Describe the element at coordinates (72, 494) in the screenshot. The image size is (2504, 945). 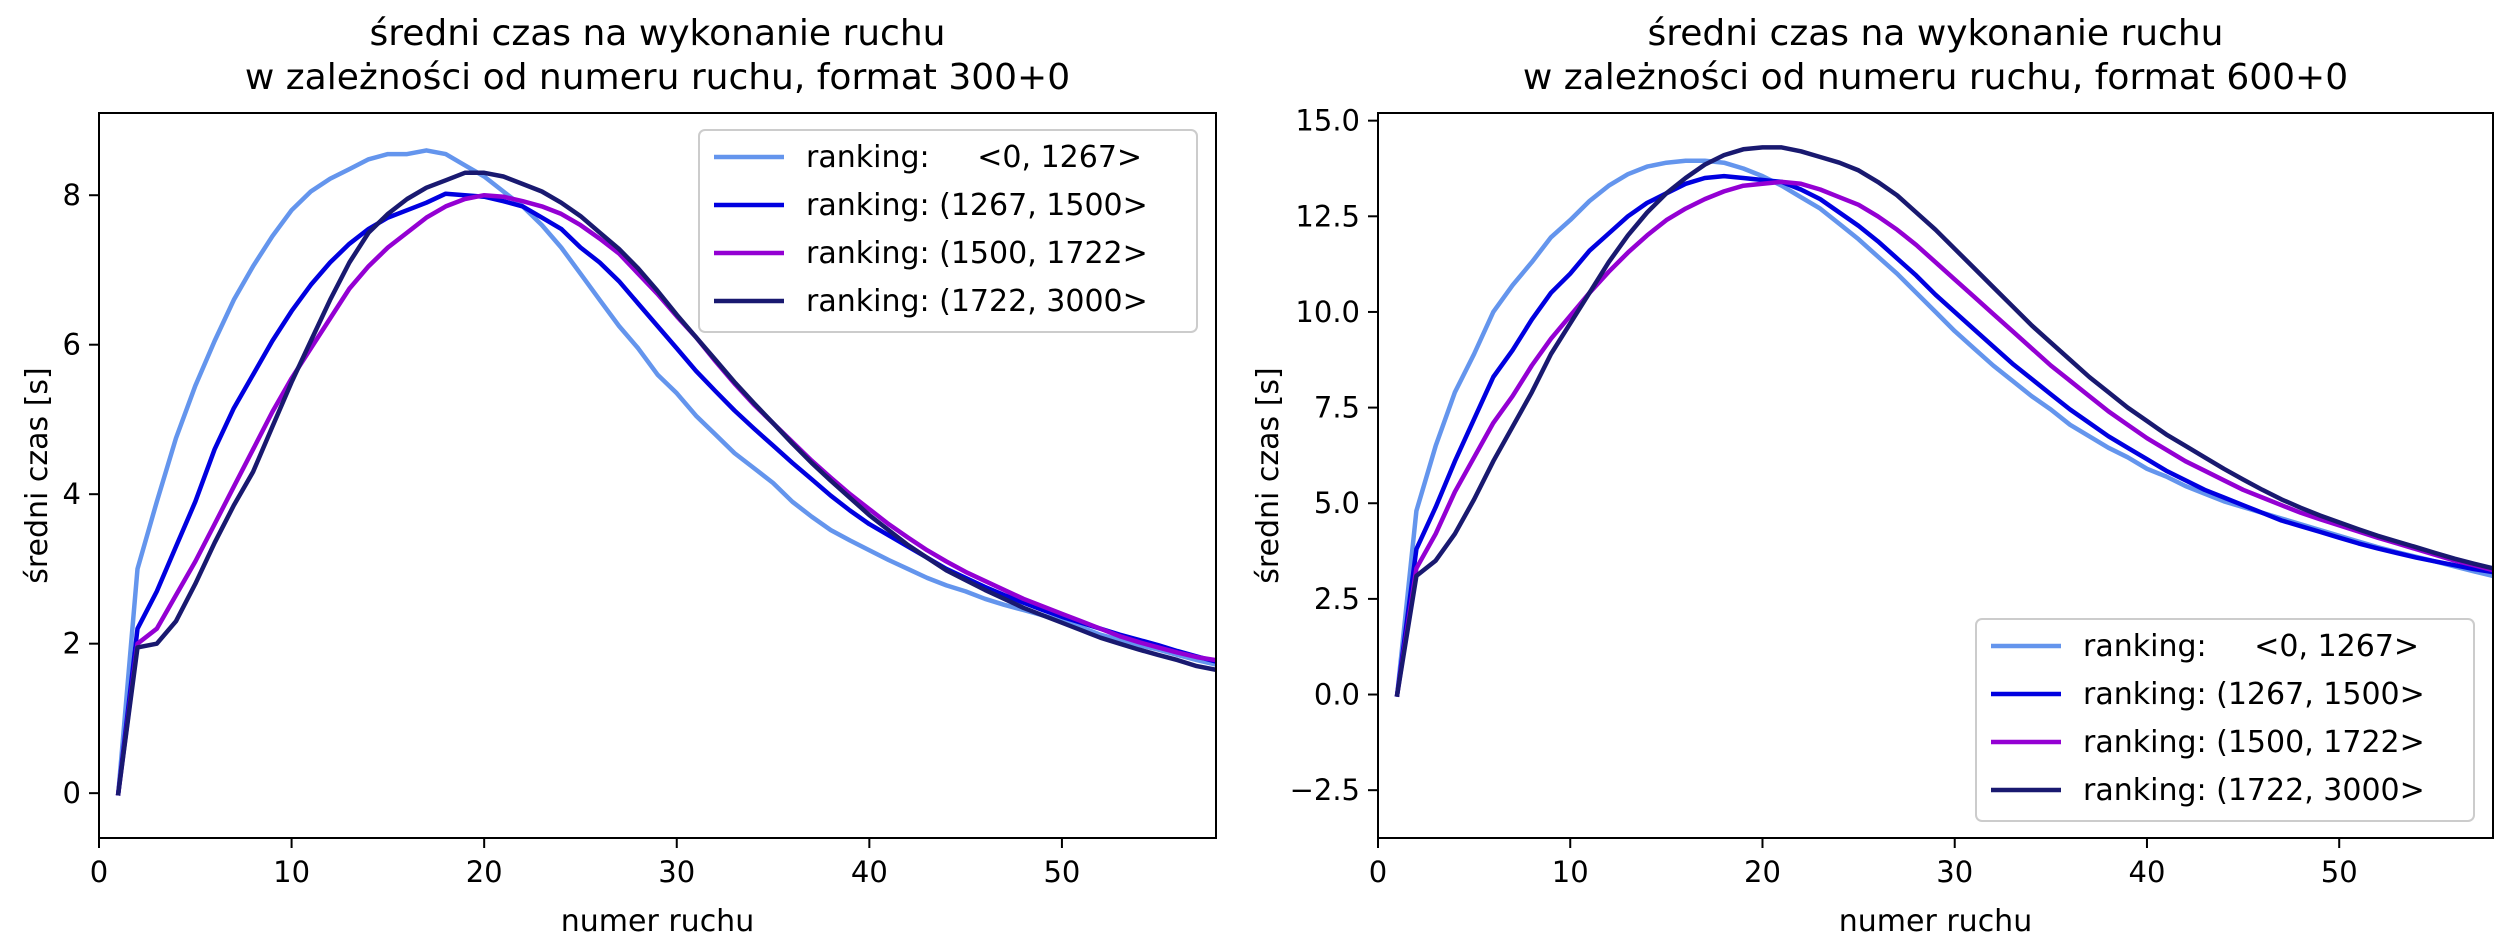
I see `y-tick-label: 4` at that location.